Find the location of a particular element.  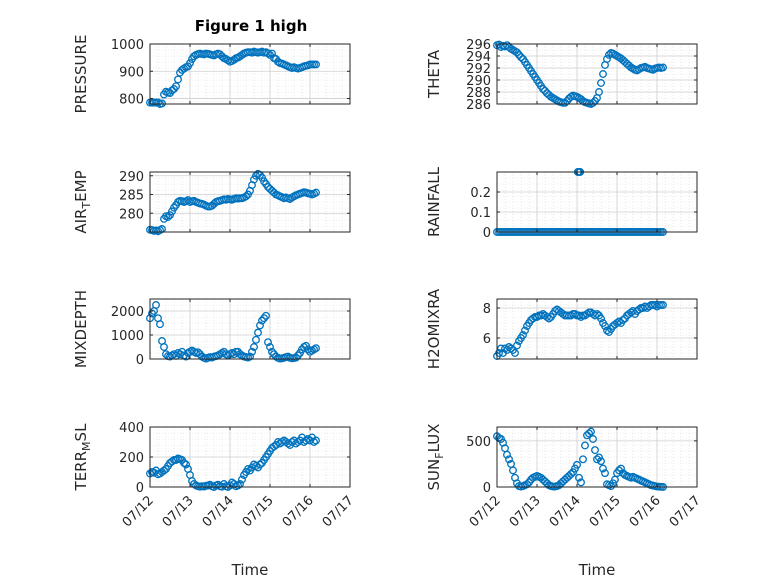

y-tick-label: 1000 is located at coordinates (127, 336).